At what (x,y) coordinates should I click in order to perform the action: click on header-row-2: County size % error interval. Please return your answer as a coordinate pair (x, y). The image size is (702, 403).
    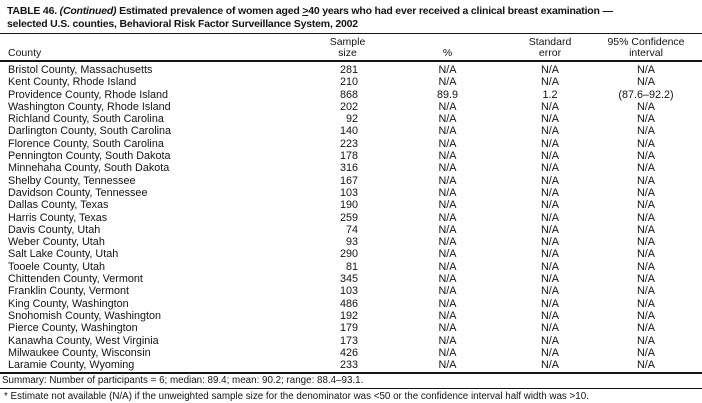
    Looking at the image, I should click on (351, 54).